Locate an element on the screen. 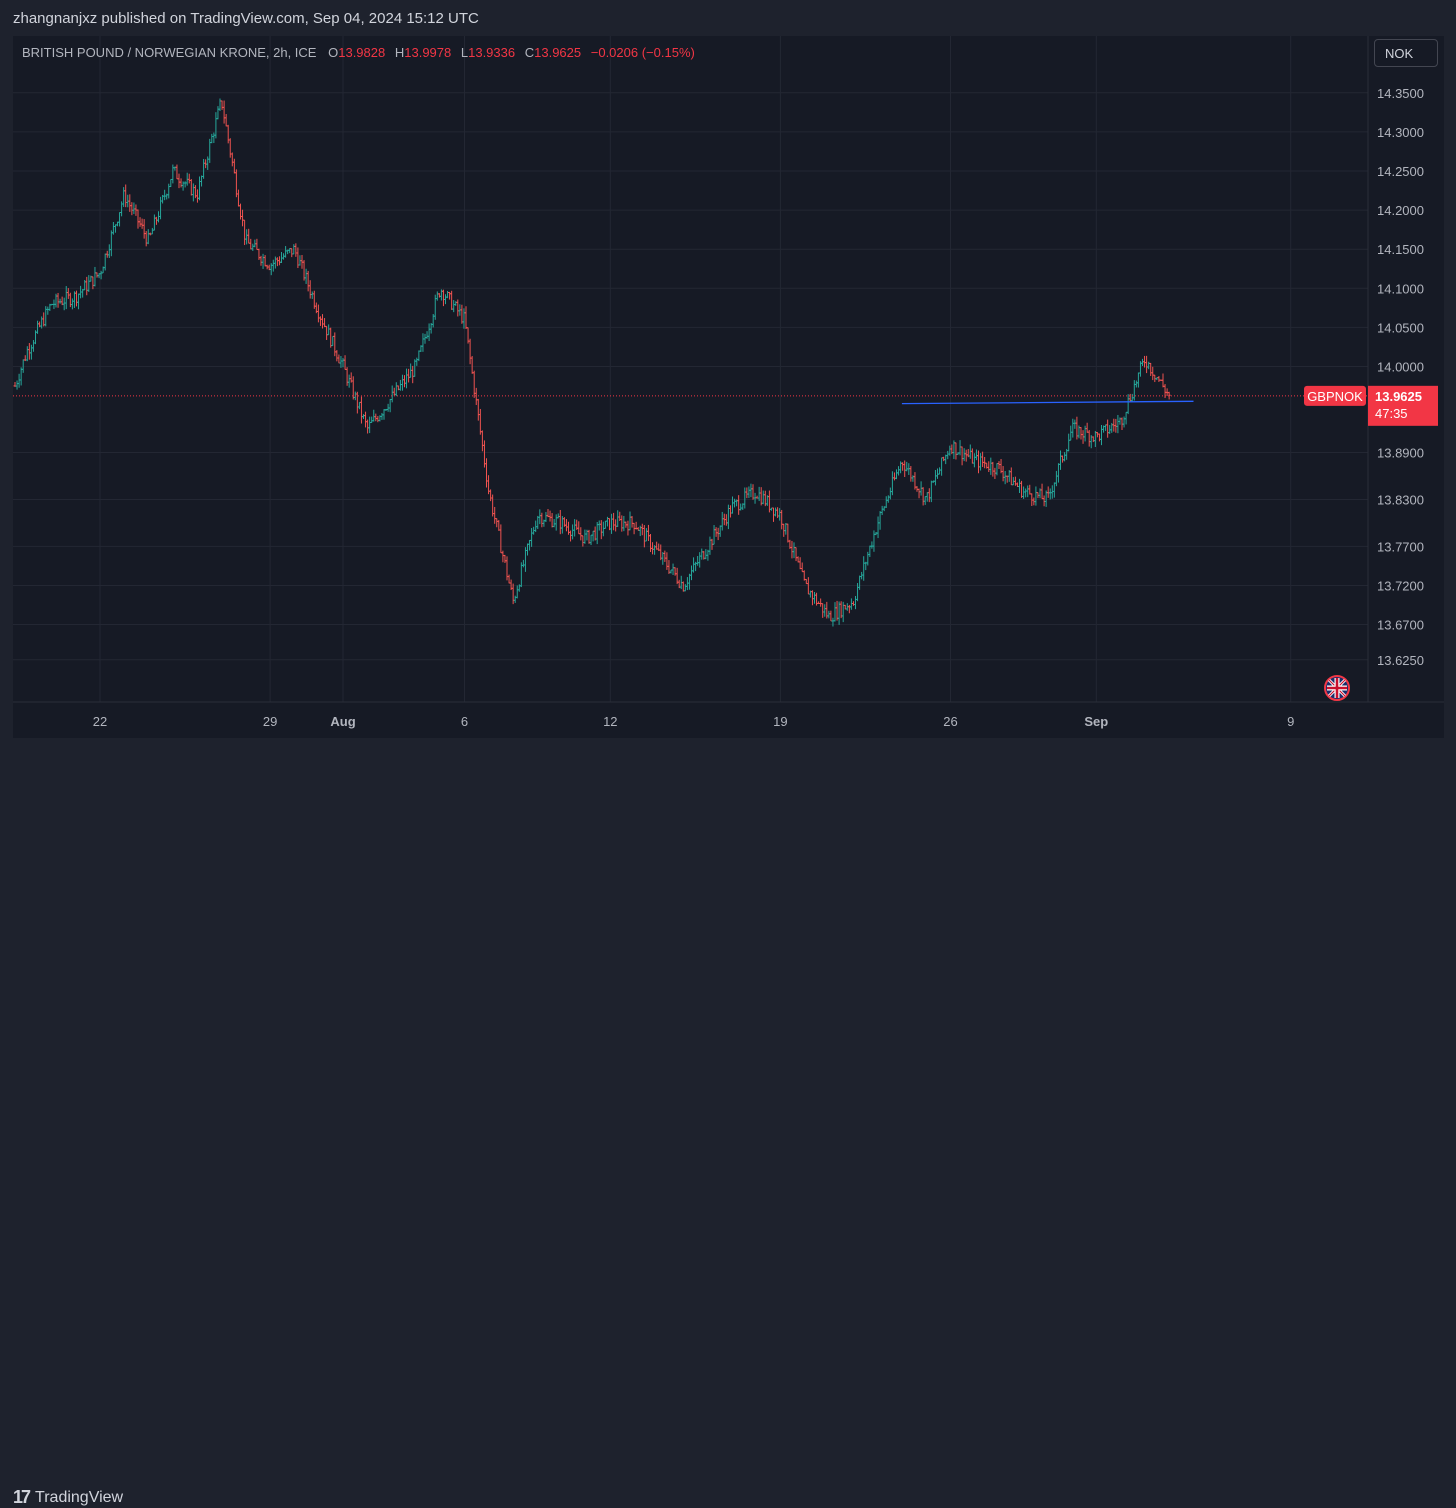 The image size is (1456, 1508). price-tick-label: 14.0500 is located at coordinates (1400, 327).